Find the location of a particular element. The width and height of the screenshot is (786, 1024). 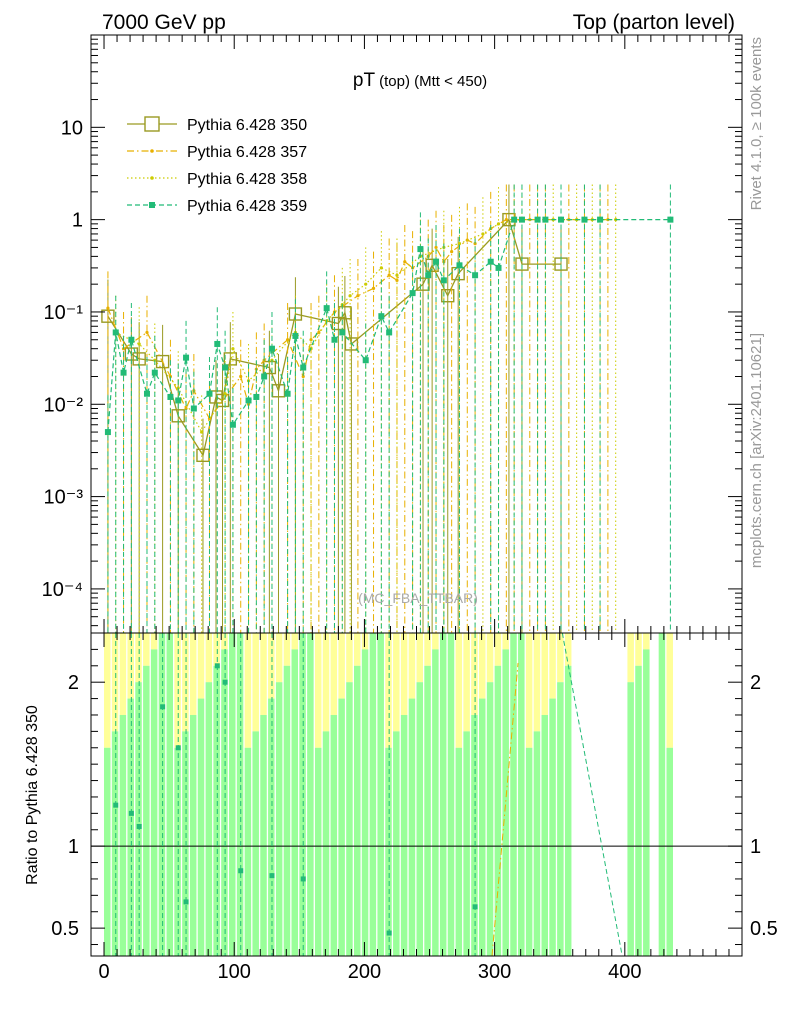

x-tick-label: 400 is located at coordinates (624, 972).